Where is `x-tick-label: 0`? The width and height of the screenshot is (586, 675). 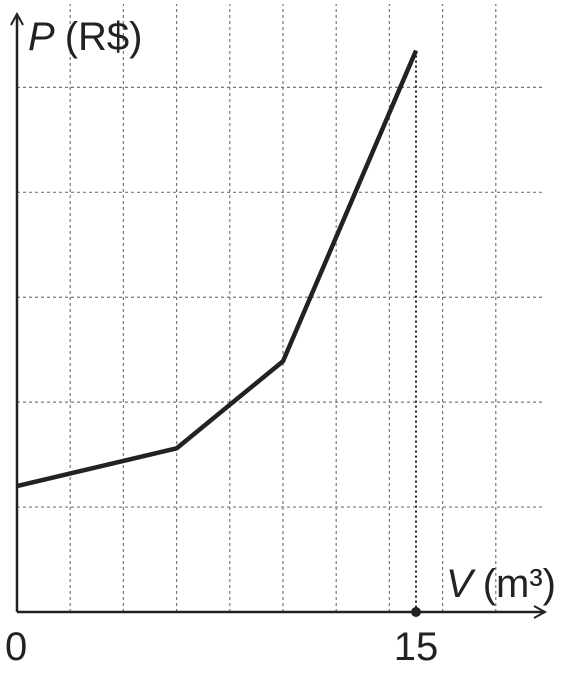
x-tick-label: 0 is located at coordinates (16, 647).